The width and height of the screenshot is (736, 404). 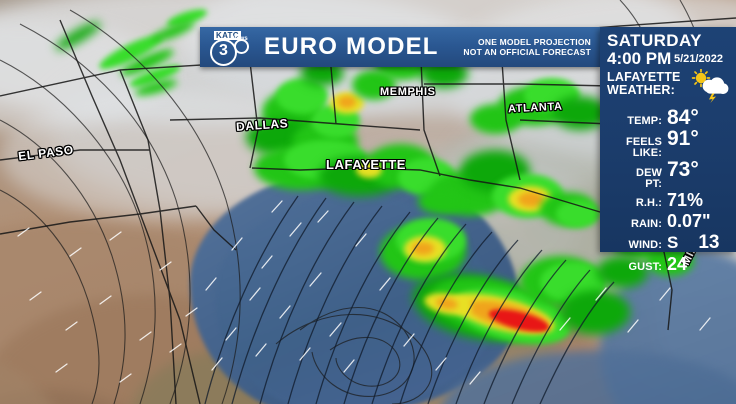 I want to click on condition-row: FEELS LIKE: 91°, so click(x=668, y=143).